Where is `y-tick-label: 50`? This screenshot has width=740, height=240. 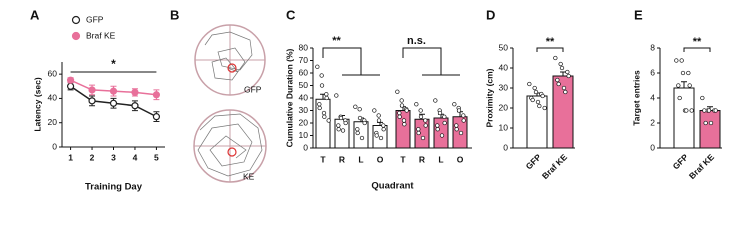 y-tick-label: 50 is located at coordinates (304, 85).